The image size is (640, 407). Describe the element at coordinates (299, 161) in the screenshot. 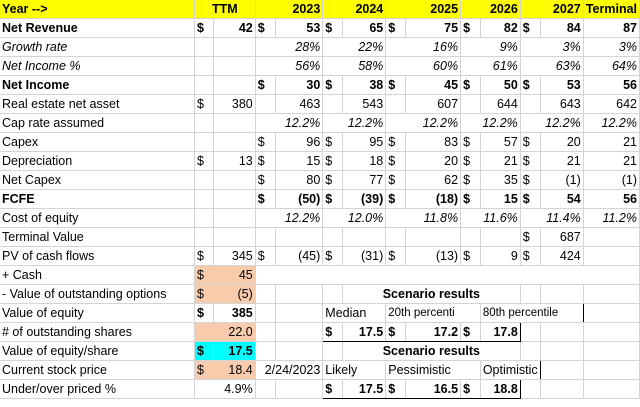

I see `cell: 15` at that location.